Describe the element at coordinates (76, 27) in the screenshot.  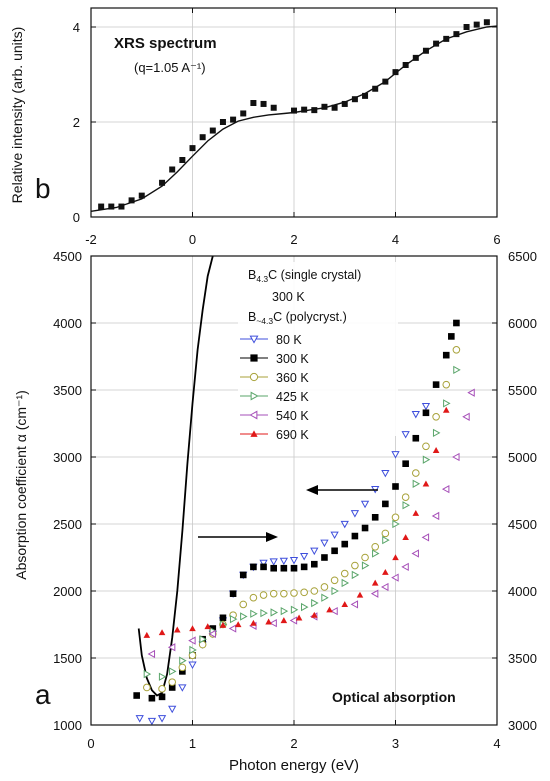
I see `panel-b-ytick-label: 4` at that location.